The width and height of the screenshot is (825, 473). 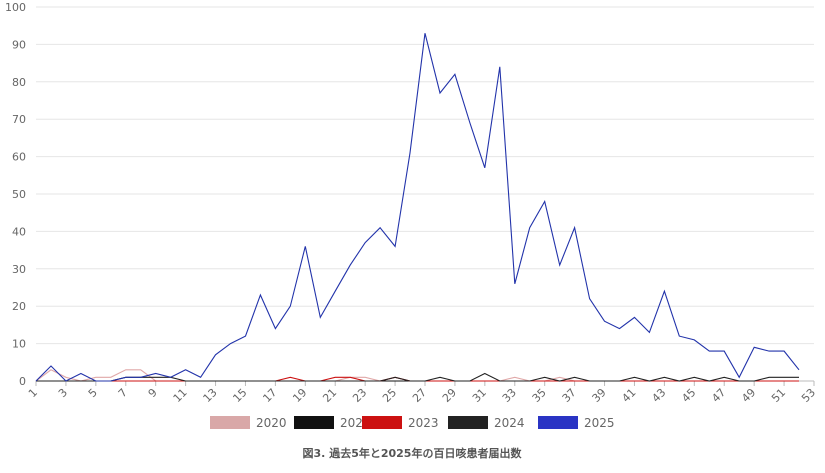 I want to click on x-tick-label: 9, so click(x=153, y=393).